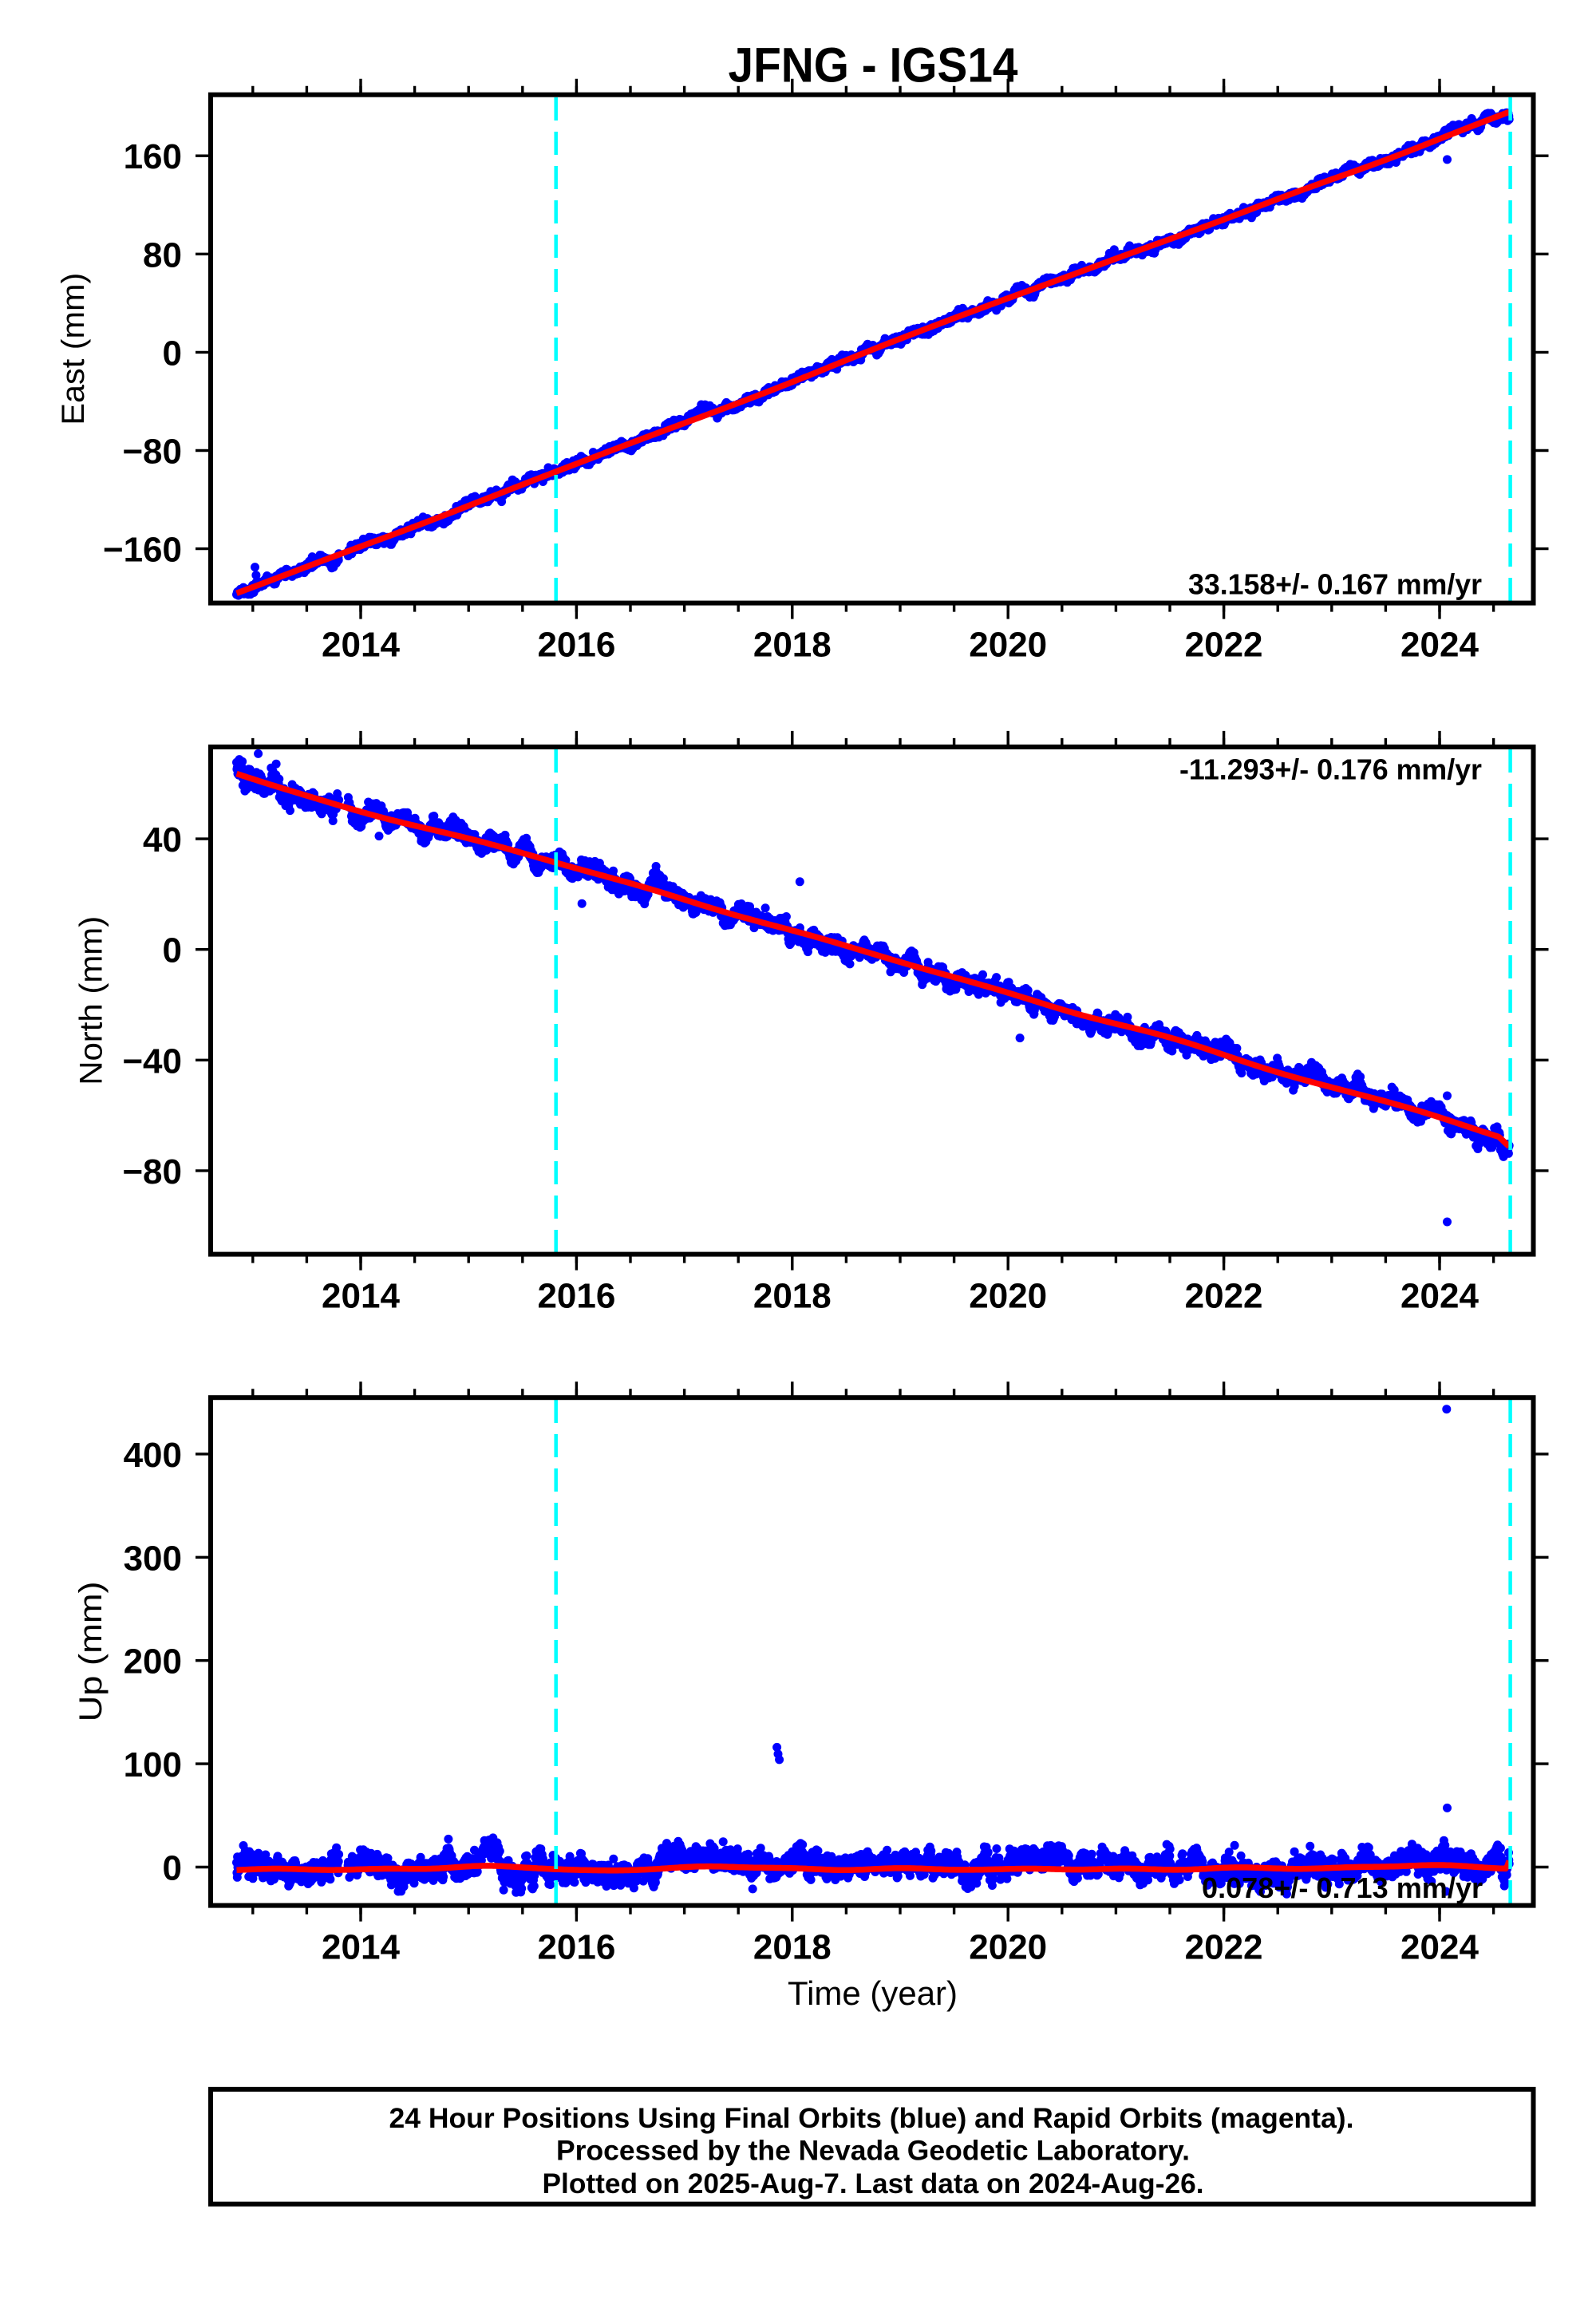 The width and height of the screenshot is (1596, 2316). What do you see at coordinates (873, 65) in the screenshot?
I see `svg-text: JFNG - IGS14` at bounding box center [873, 65].